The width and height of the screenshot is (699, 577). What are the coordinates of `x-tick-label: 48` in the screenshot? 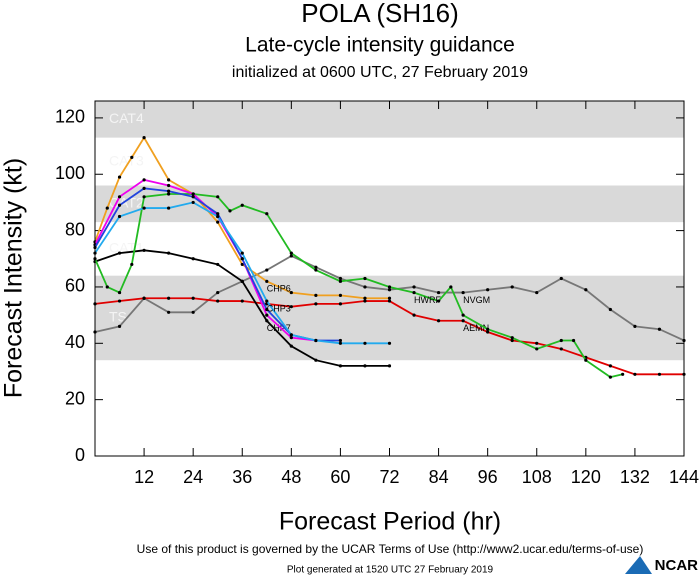 It's located at (291, 477).